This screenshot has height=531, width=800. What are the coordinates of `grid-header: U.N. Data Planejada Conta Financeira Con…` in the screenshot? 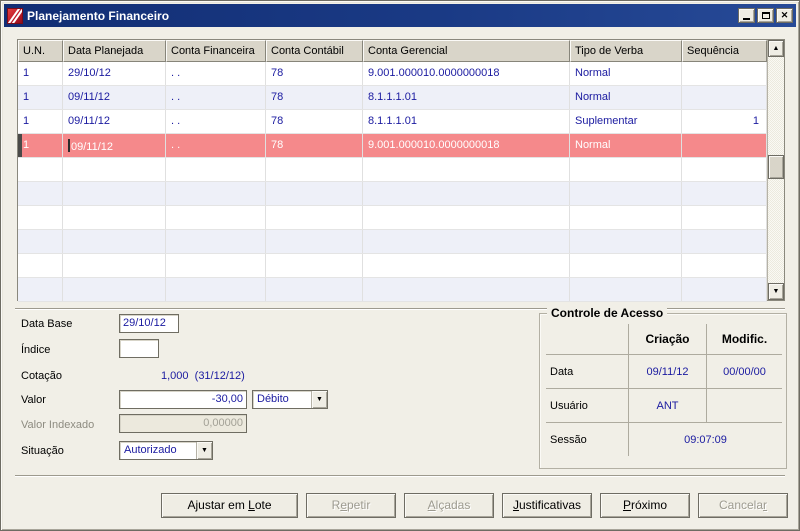 It's located at (392, 51).